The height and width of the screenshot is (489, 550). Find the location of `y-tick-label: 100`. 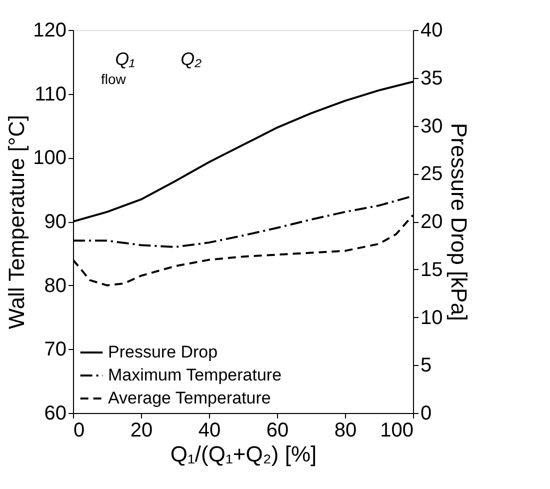

y-tick-label: 100 is located at coordinates (49, 158).